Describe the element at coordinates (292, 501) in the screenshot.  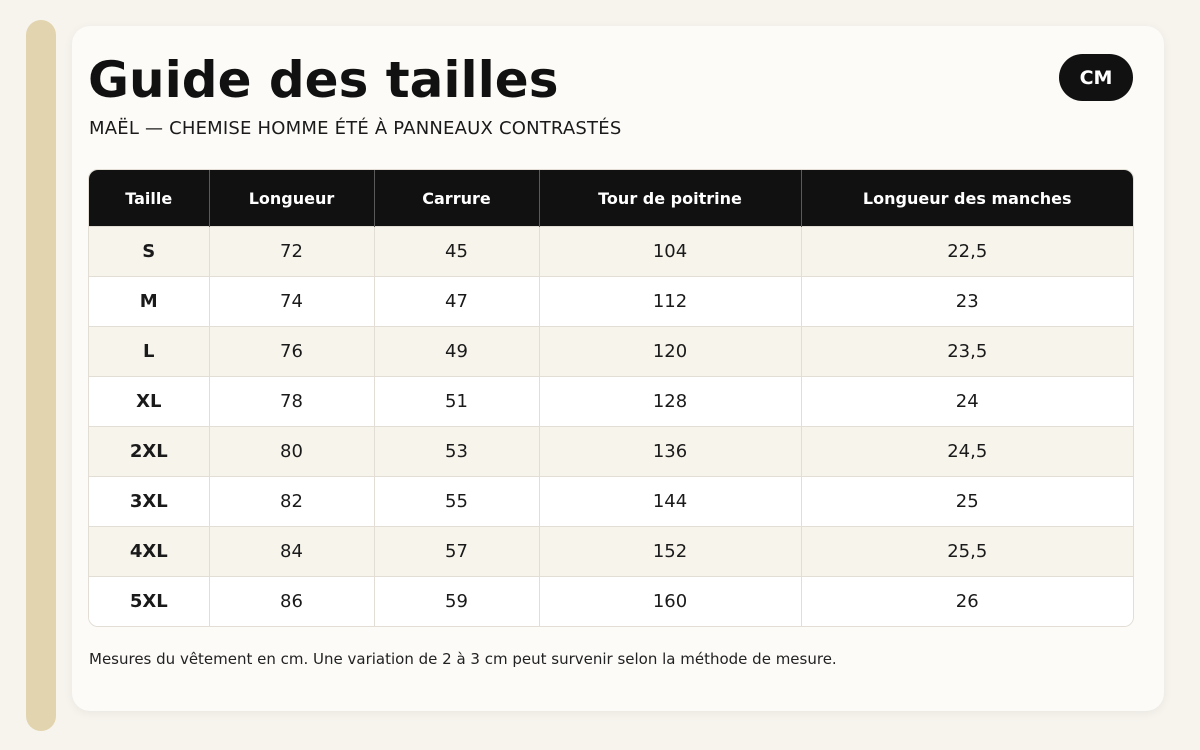
I see `measurement-cell: 82` at that location.